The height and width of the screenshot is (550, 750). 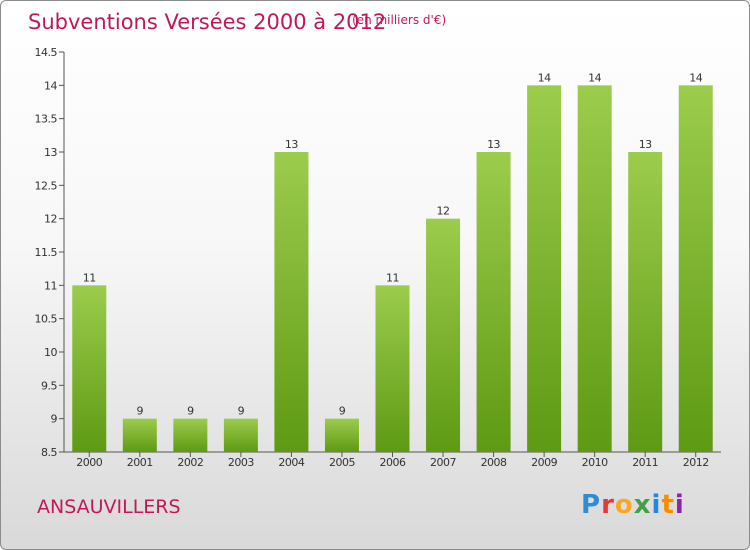 I want to click on y-tick-label: 10.5, so click(x=46, y=319).